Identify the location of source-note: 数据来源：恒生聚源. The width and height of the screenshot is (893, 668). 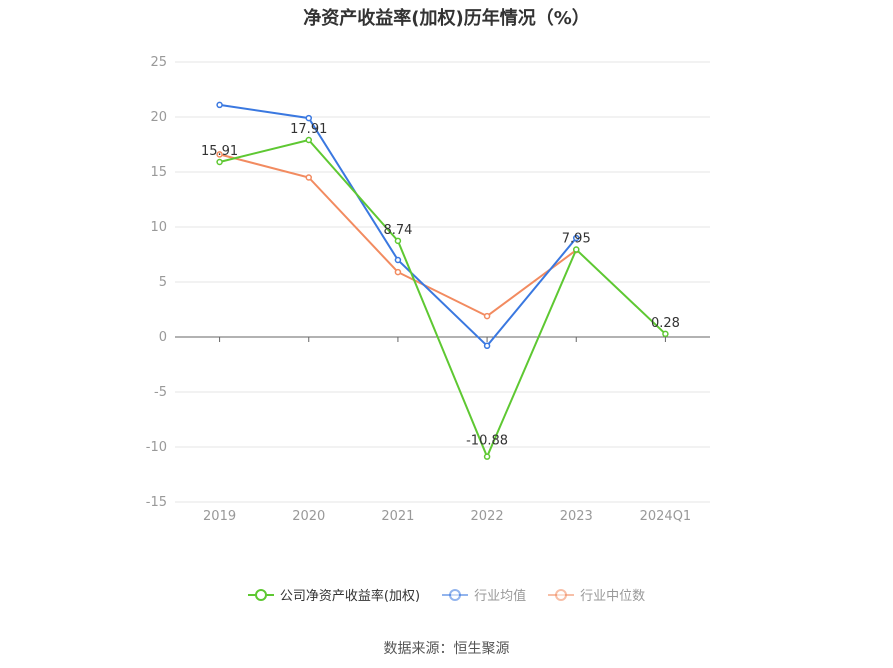
(446, 649).